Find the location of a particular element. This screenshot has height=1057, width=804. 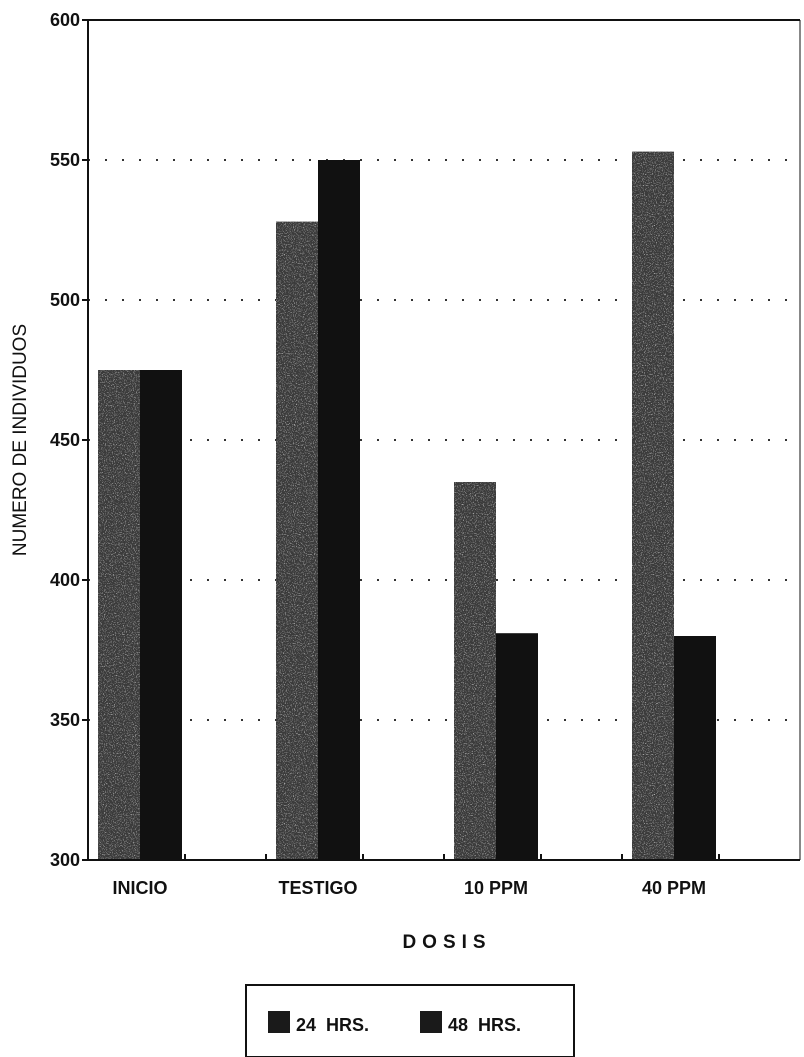

y-tick-label: 600 is located at coordinates (65, 20).